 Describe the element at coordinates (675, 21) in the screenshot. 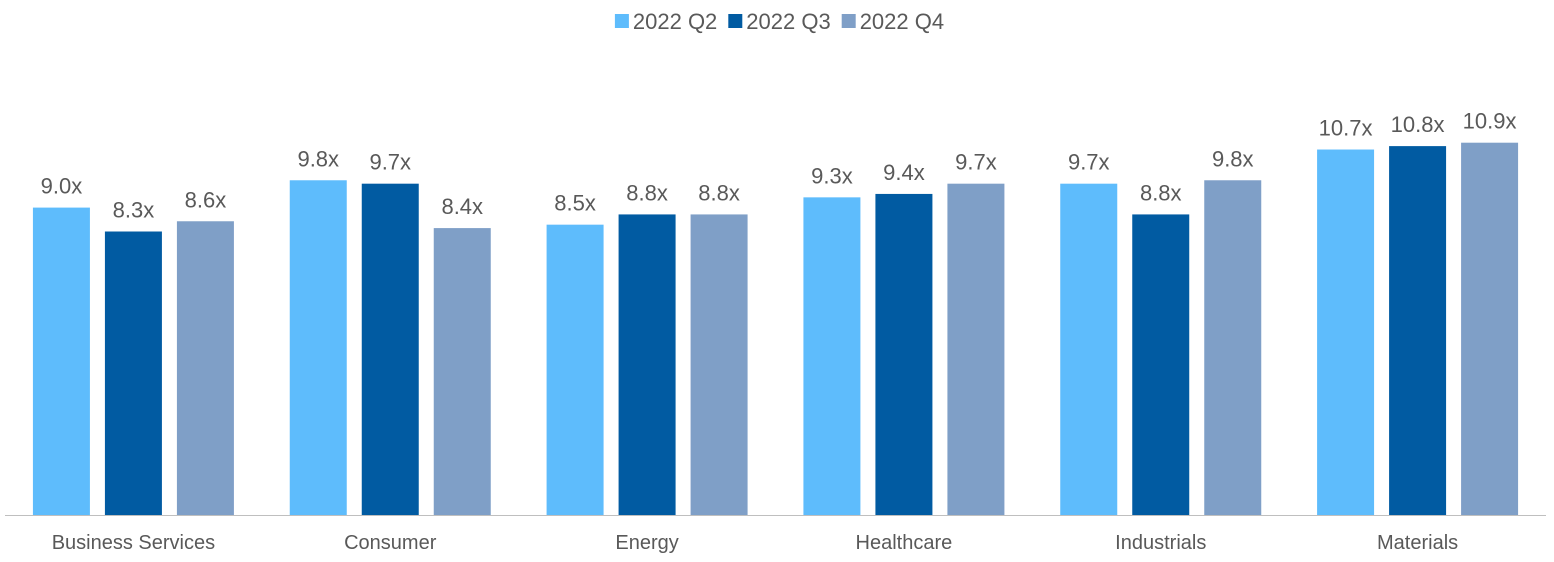

I see `legend-label-1: 2022 Q2` at that location.